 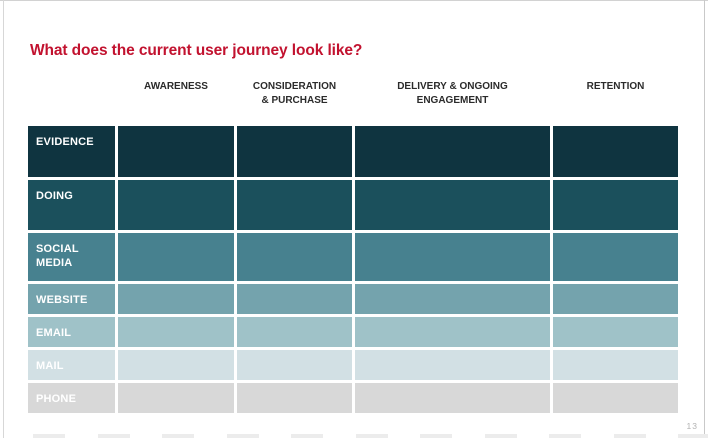 What do you see at coordinates (176, 86) in the screenshot?
I see `column-header: AWARENESS` at bounding box center [176, 86].